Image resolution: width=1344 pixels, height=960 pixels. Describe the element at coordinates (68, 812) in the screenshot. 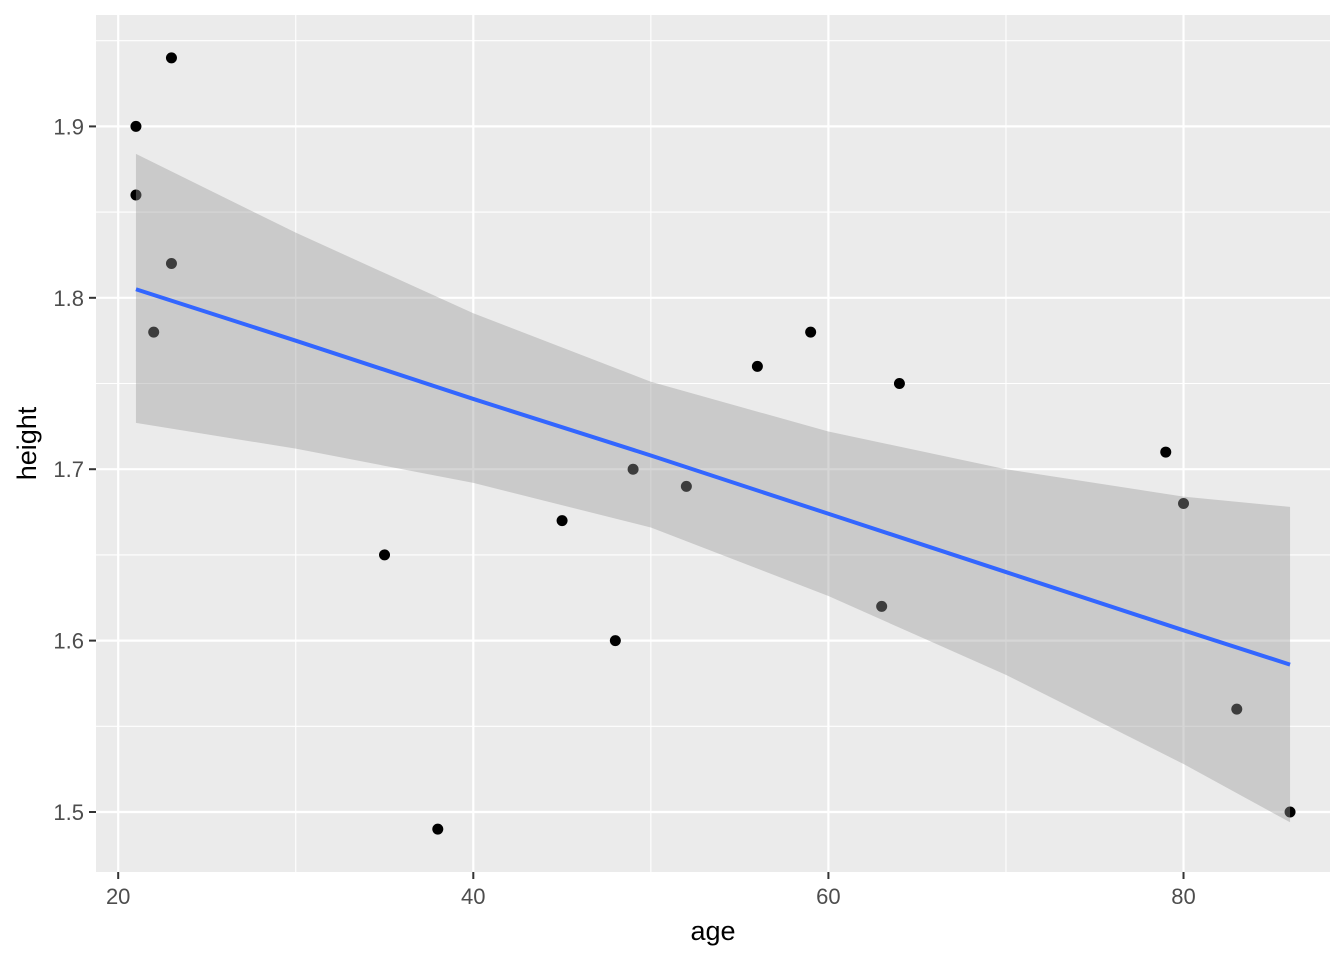

I see `y-tick-label: 1.5` at that location.